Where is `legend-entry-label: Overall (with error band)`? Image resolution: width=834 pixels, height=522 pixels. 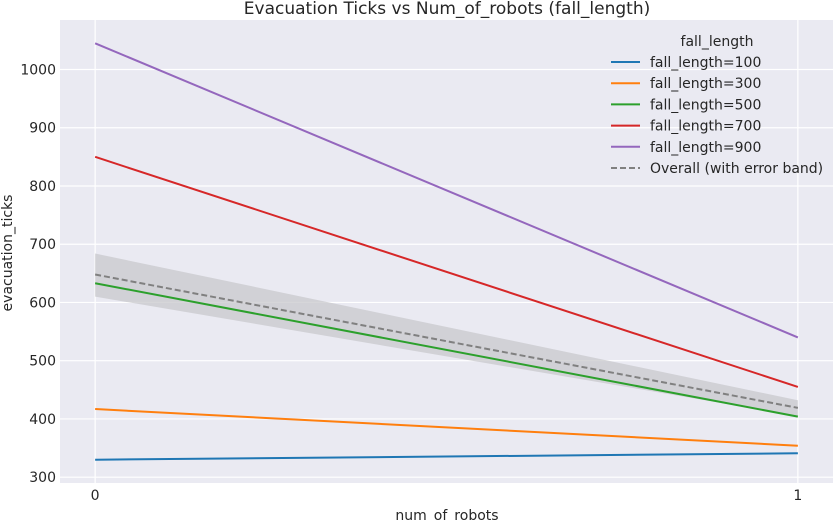
legend-entry-label: Overall (with error band) is located at coordinates (736, 169).